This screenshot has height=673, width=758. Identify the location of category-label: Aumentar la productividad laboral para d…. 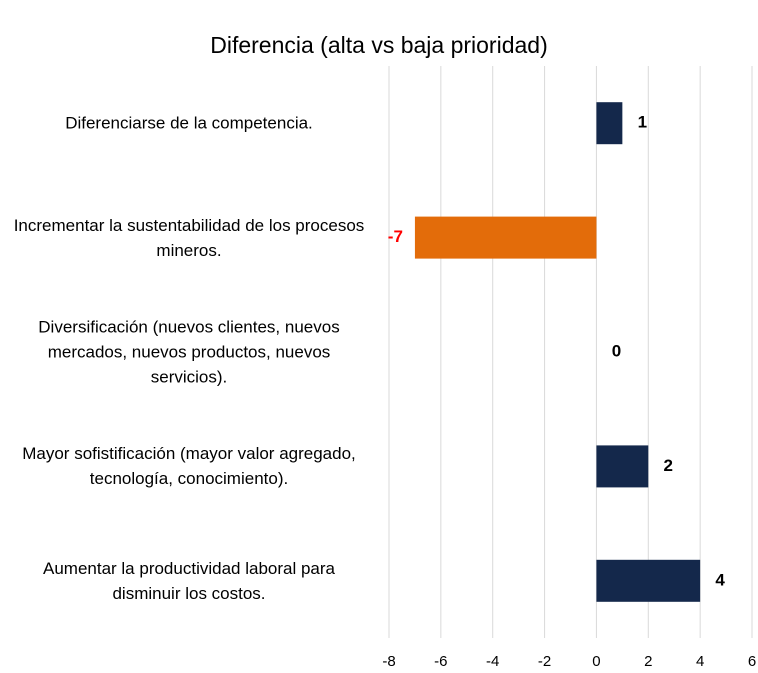
(188, 580).